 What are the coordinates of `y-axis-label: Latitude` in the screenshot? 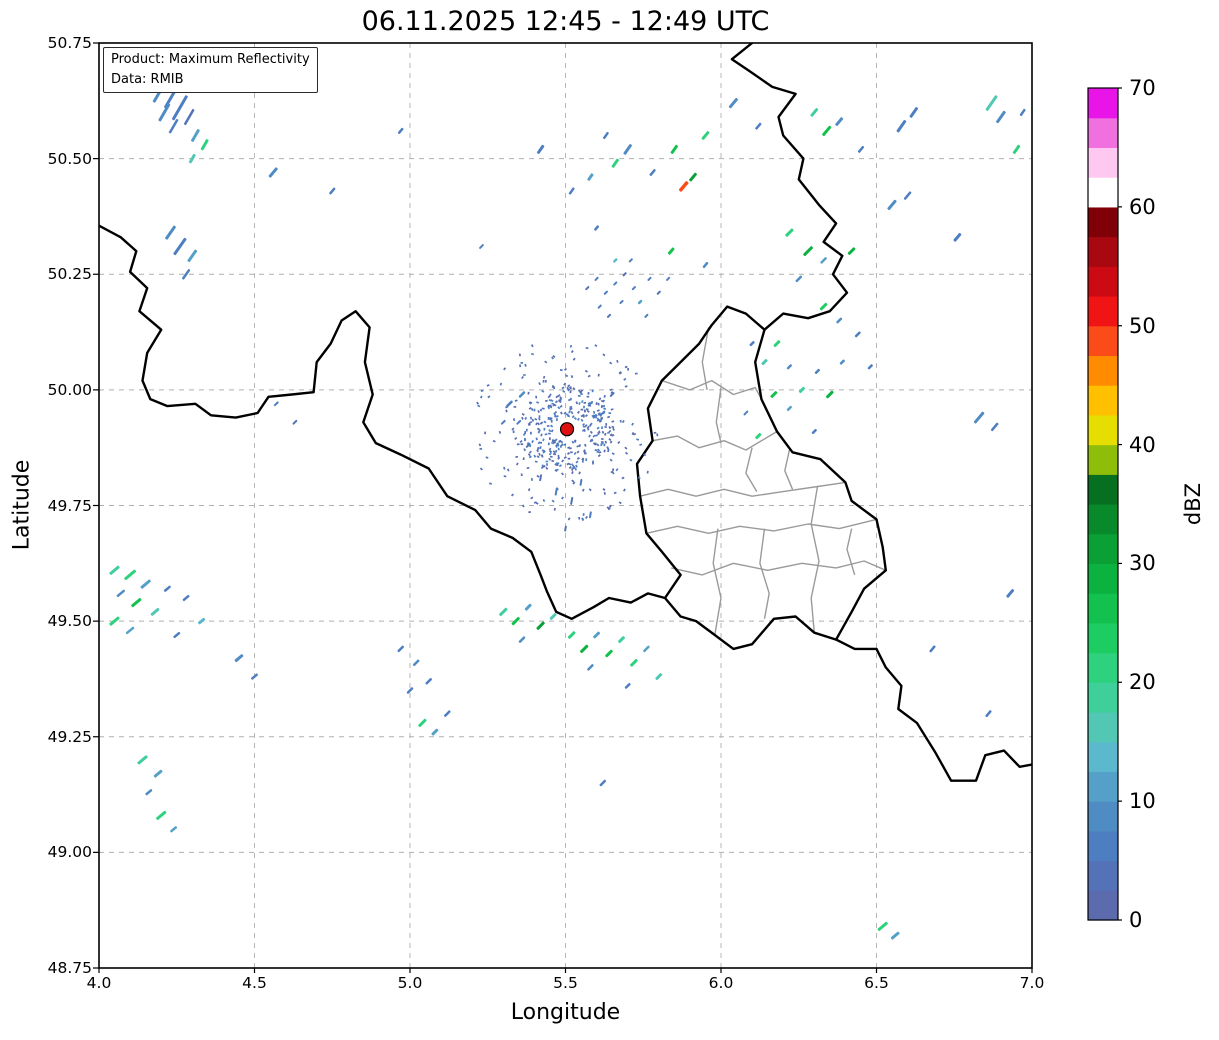 It's located at (22, 505).